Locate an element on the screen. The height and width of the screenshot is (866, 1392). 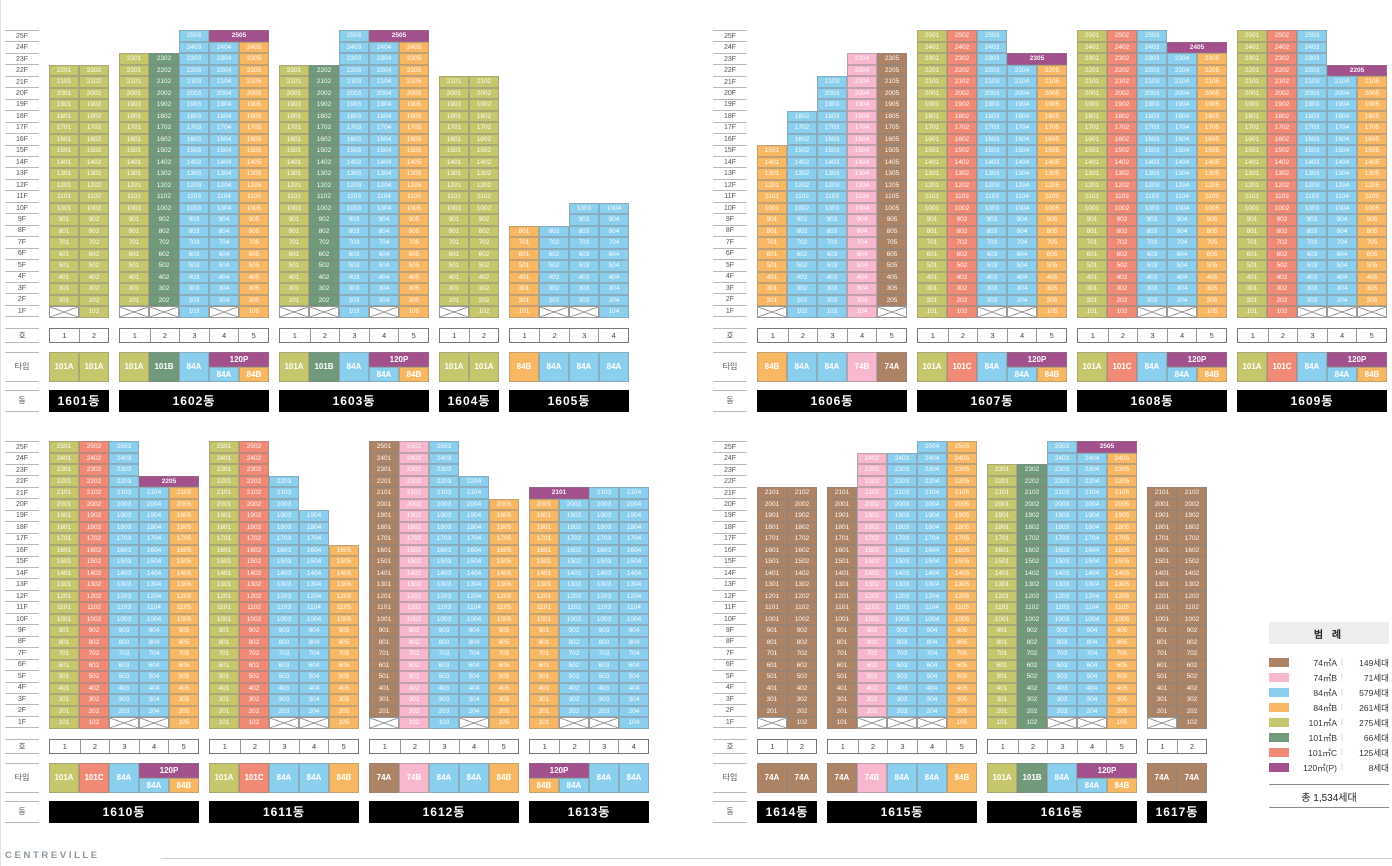
unit-cell: 1704 is located at coordinates (1182, 128).